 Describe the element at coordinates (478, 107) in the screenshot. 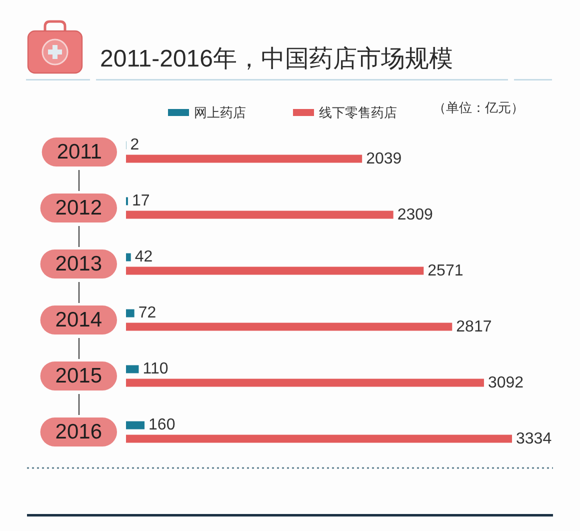

I see `text: （单位：亿元）` at that location.